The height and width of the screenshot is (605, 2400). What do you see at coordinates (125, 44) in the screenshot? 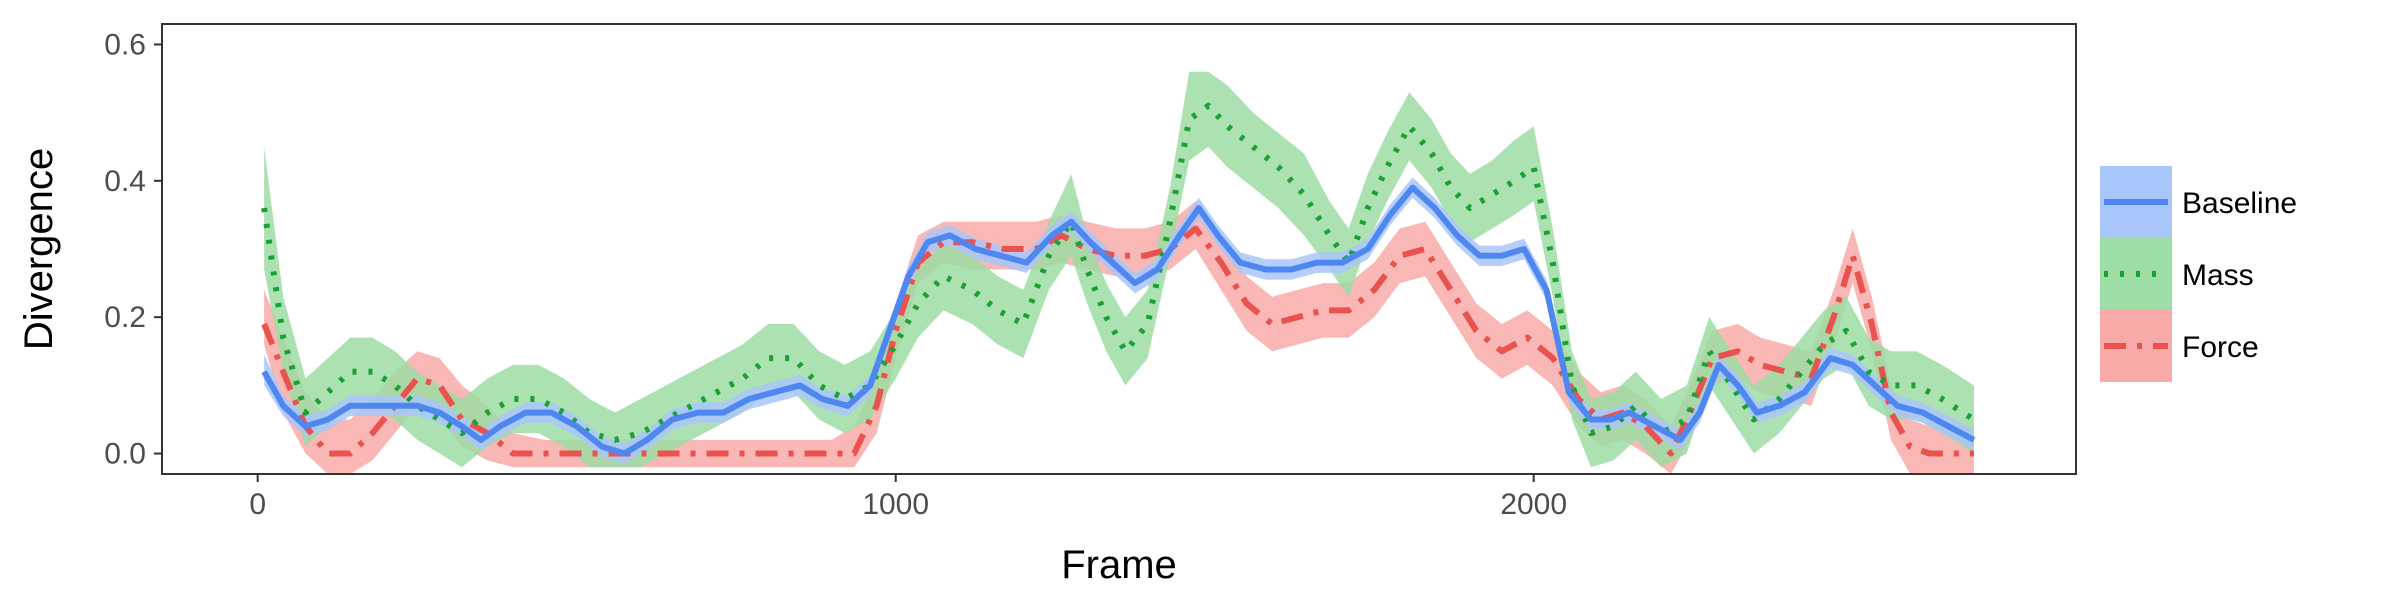
I see `y-tick-label: 0.6` at bounding box center [125, 44].